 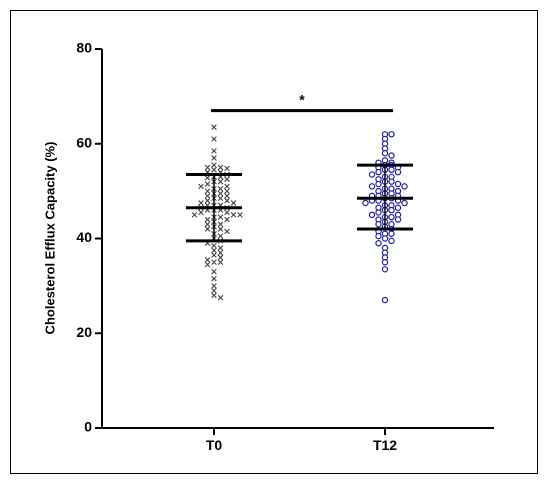 I want to click on significance-annotation: *, so click(x=302, y=102).